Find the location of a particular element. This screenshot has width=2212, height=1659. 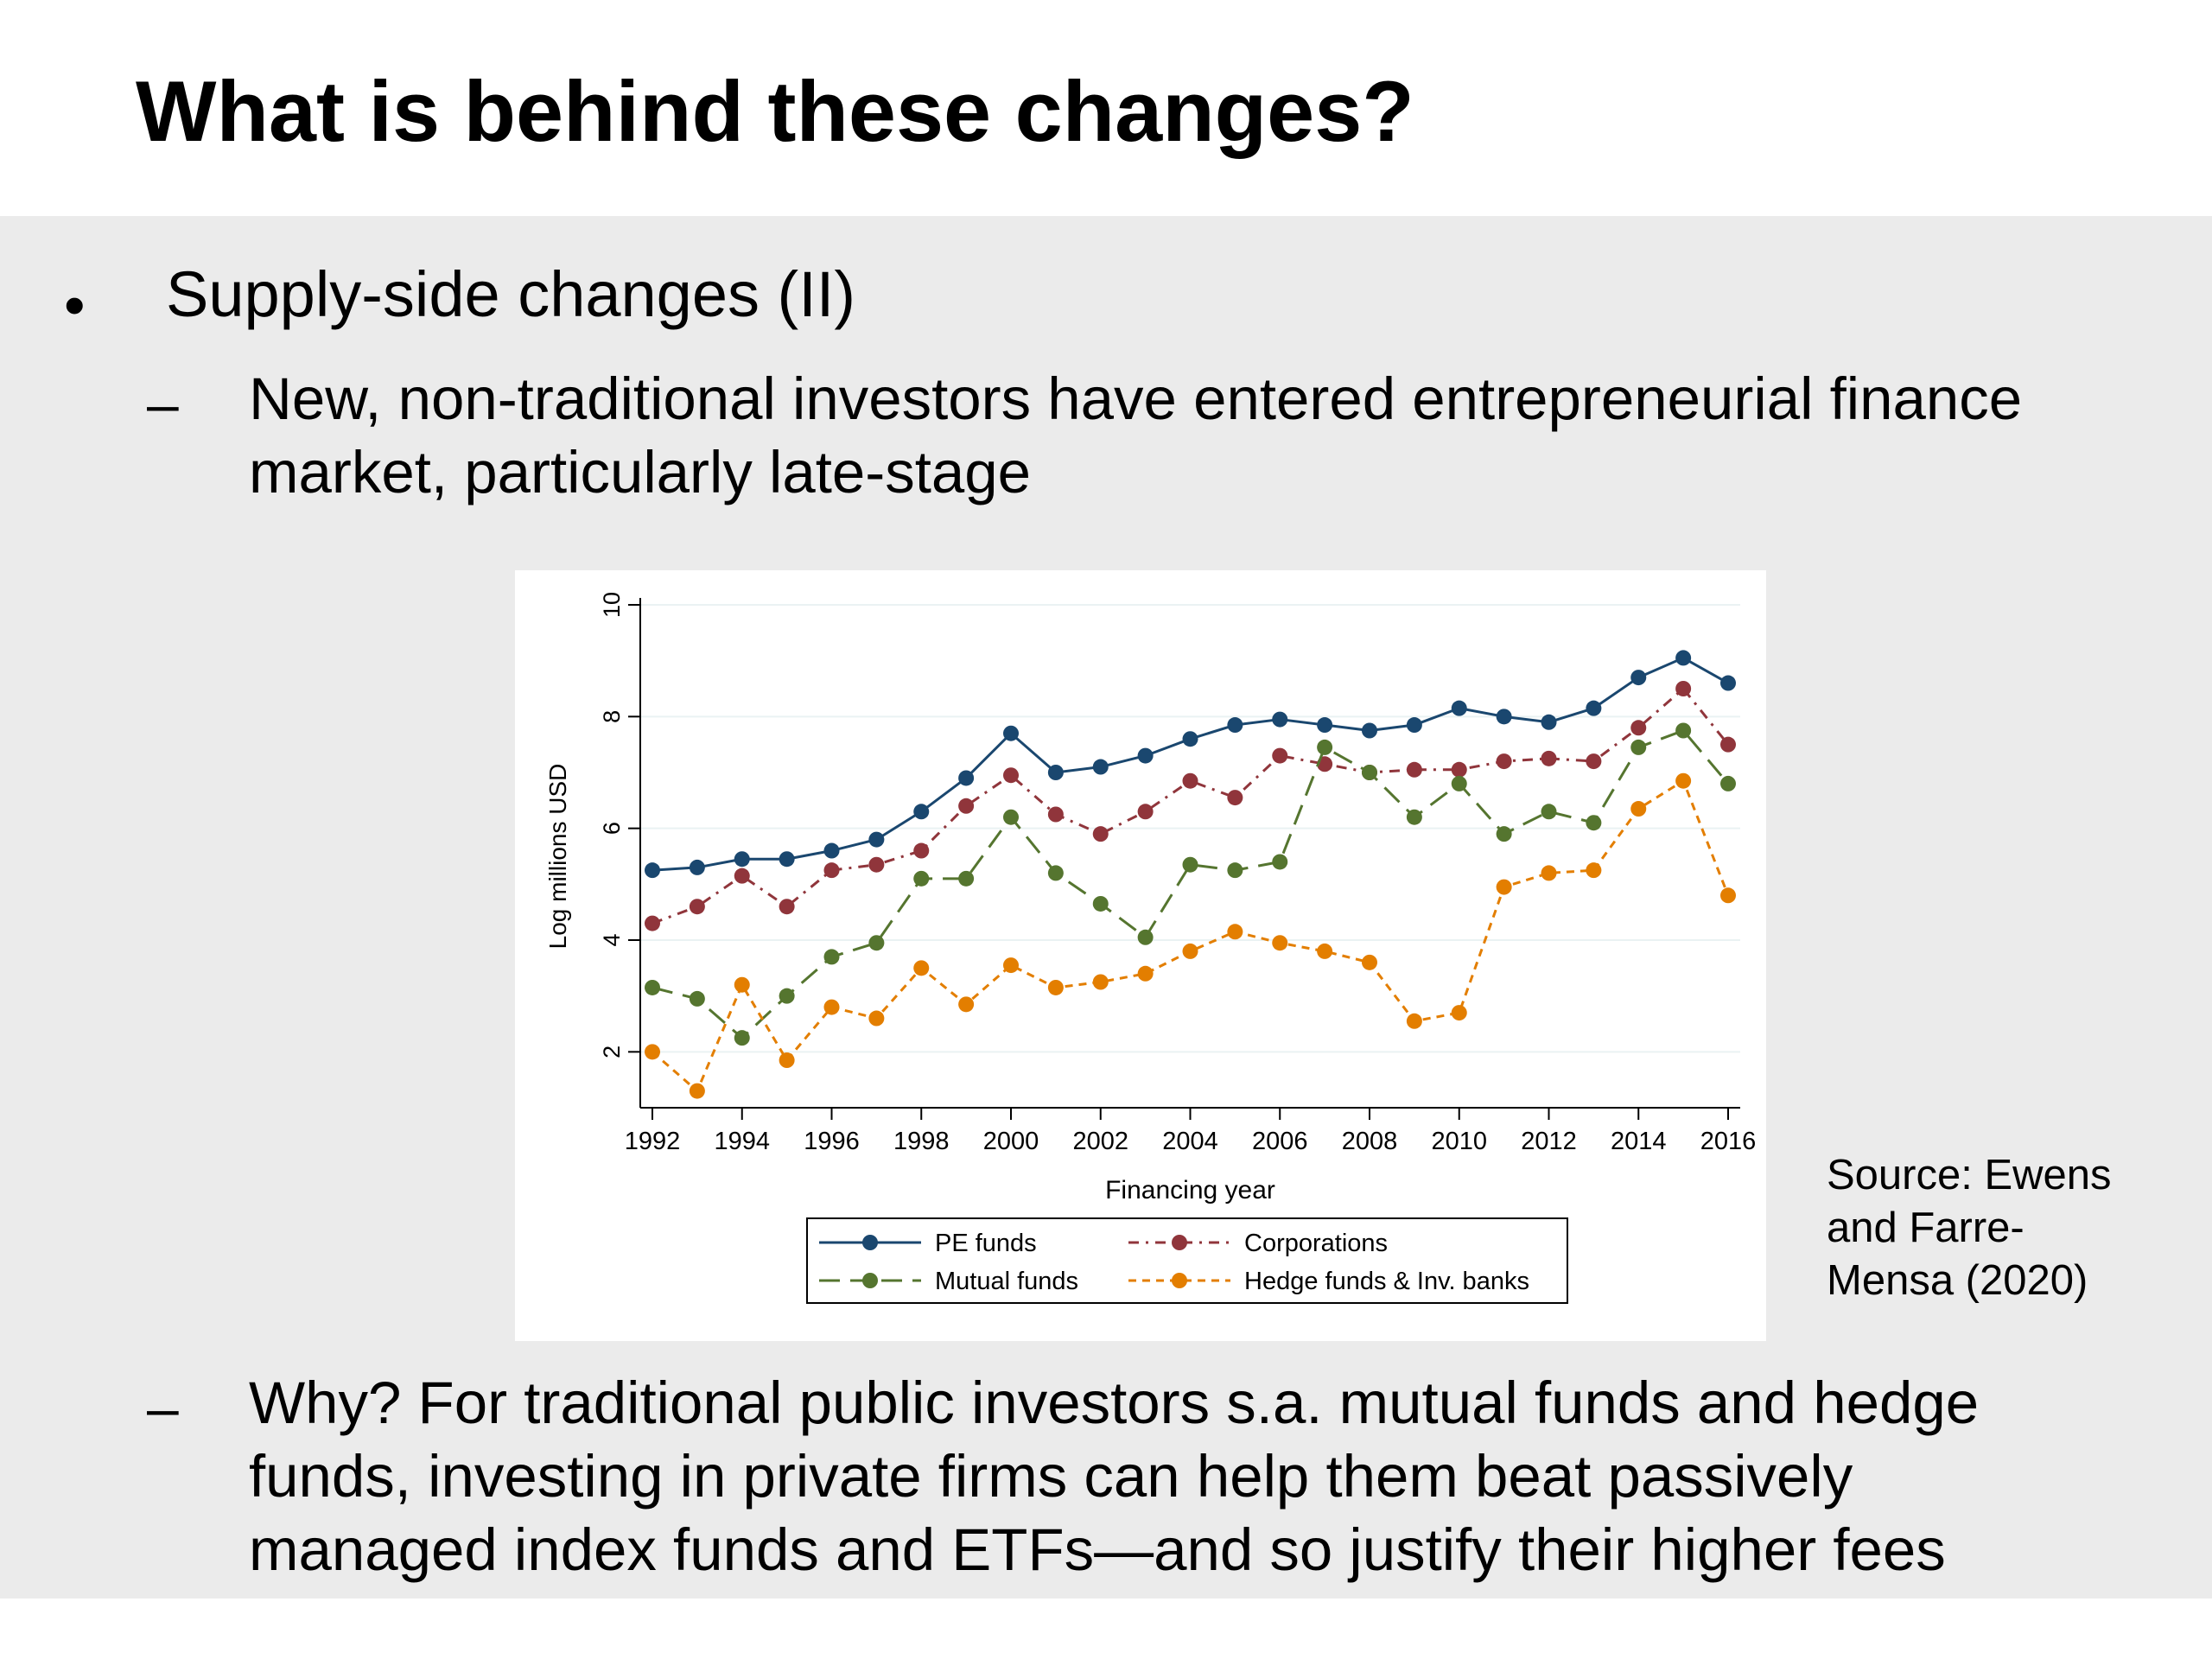

series-line-pe-funds is located at coordinates (1190, 764).